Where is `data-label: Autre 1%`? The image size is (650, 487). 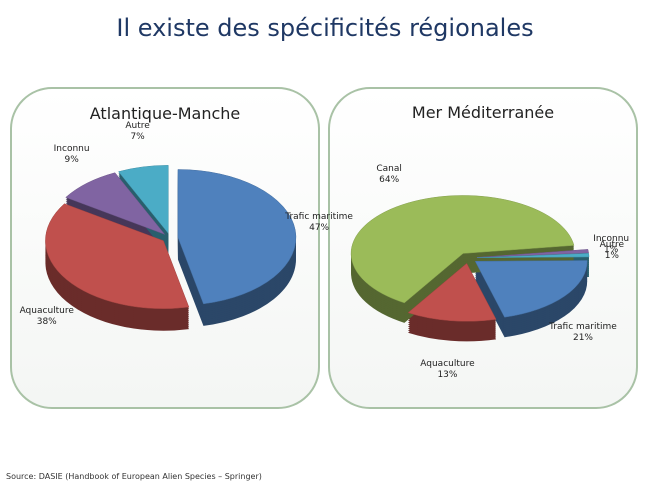 data-label: Autre 1% is located at coordinates (612, 251).